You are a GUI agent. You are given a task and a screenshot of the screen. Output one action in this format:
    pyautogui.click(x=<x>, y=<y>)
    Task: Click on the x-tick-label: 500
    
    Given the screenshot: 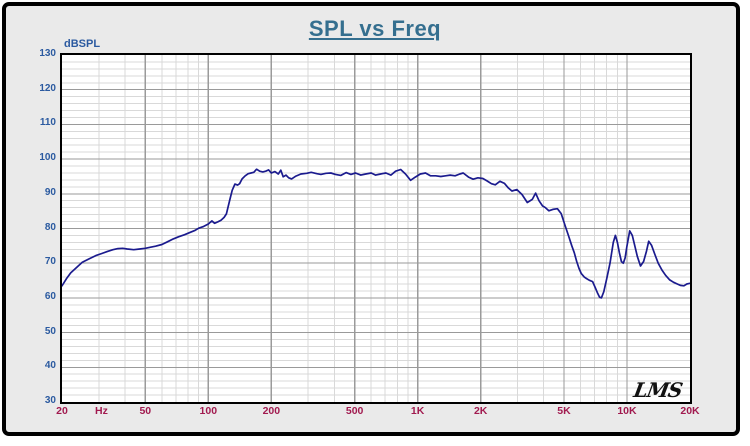 What is the action you would take?
    pyautogui.click(x=354, y=411)
    